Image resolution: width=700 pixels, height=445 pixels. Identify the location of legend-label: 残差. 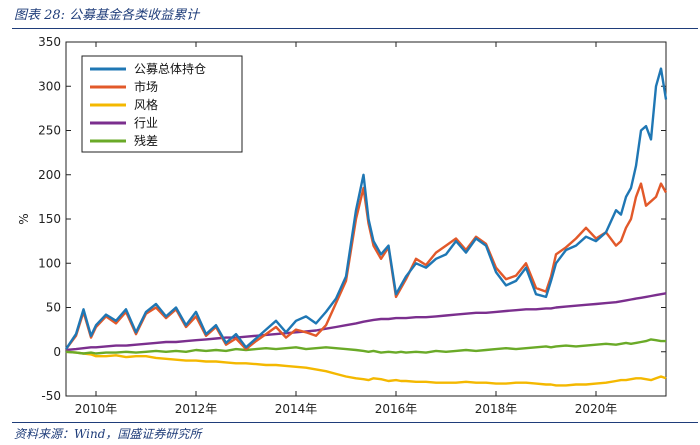
(146, 141).